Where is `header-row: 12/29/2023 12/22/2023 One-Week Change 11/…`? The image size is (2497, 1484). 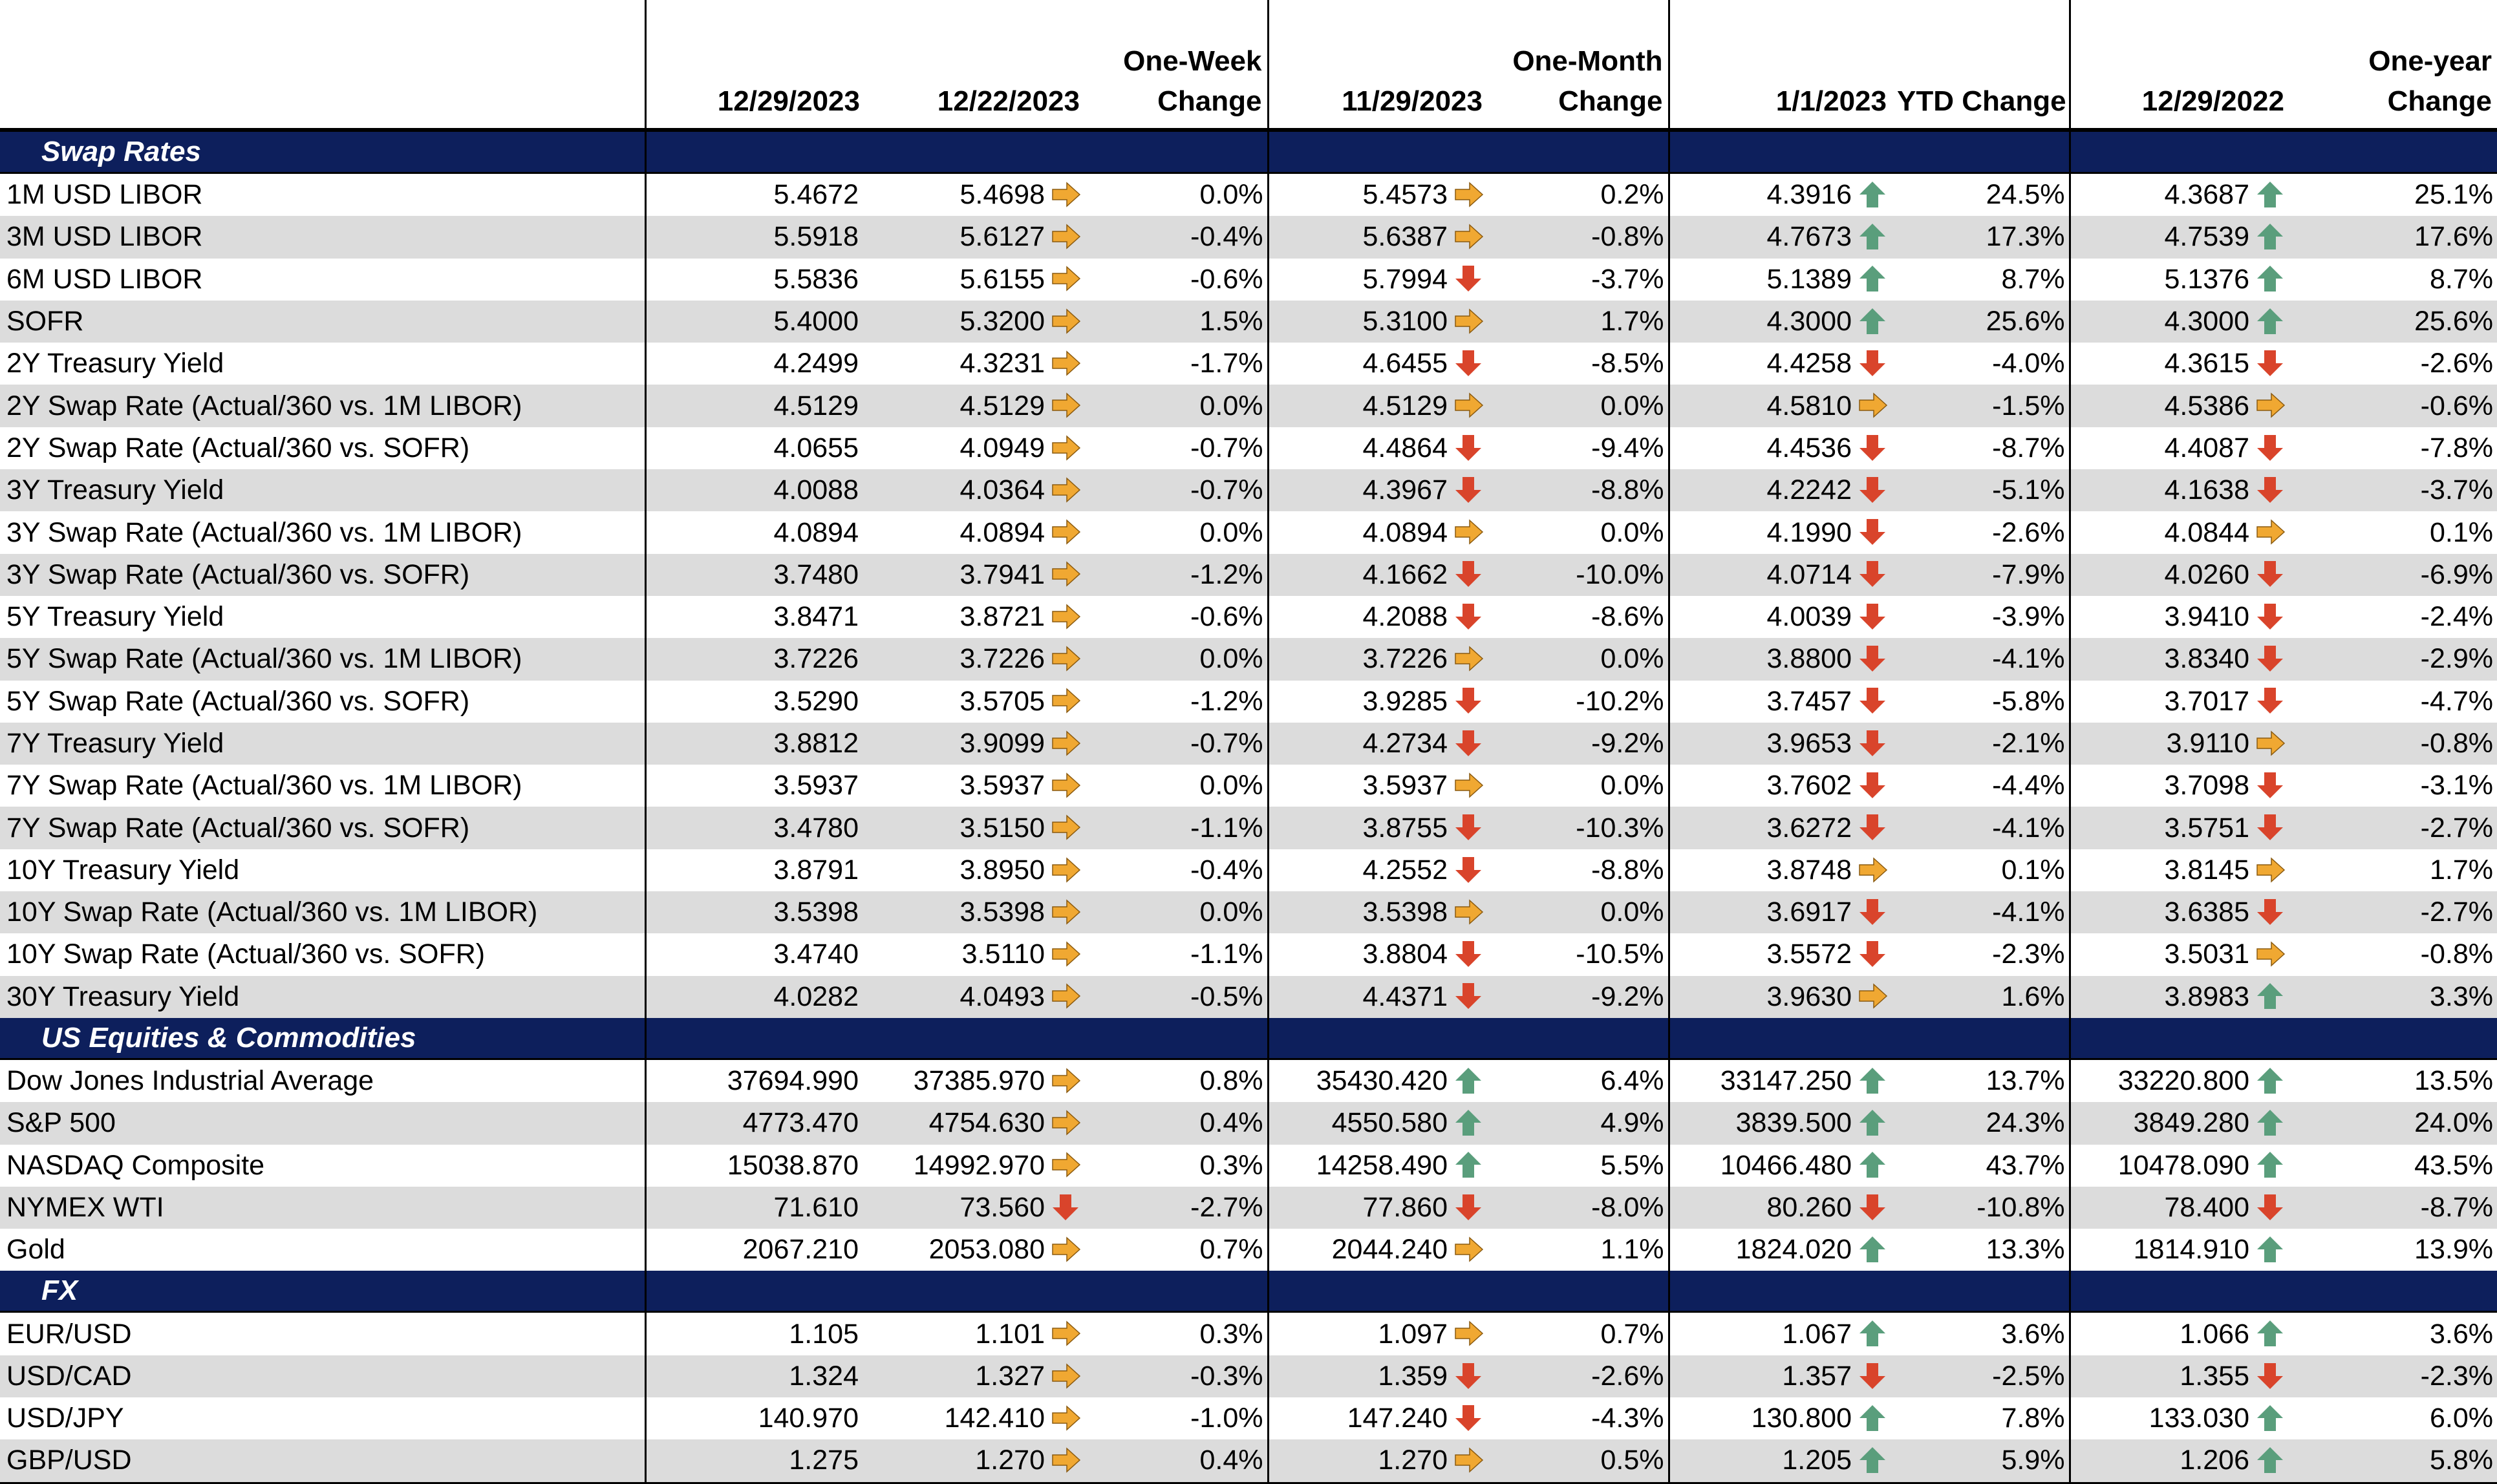
header-row: 12/29/2023 12/22/2023 One-Week Change 11/… is located at coordinates (1248, 66).